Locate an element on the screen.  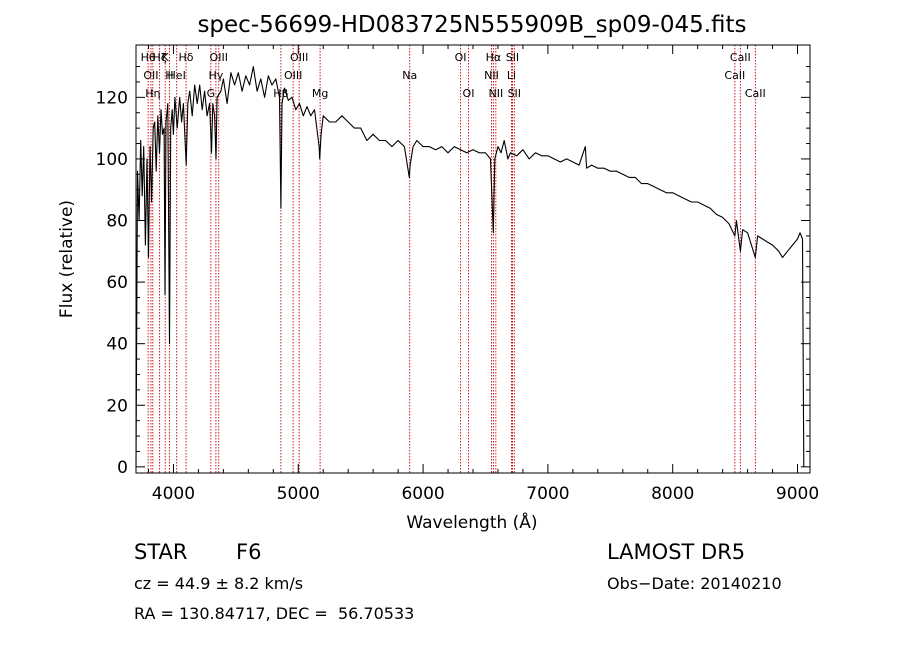
x-tick-label: 4000 is located at coordinates (173, 494).